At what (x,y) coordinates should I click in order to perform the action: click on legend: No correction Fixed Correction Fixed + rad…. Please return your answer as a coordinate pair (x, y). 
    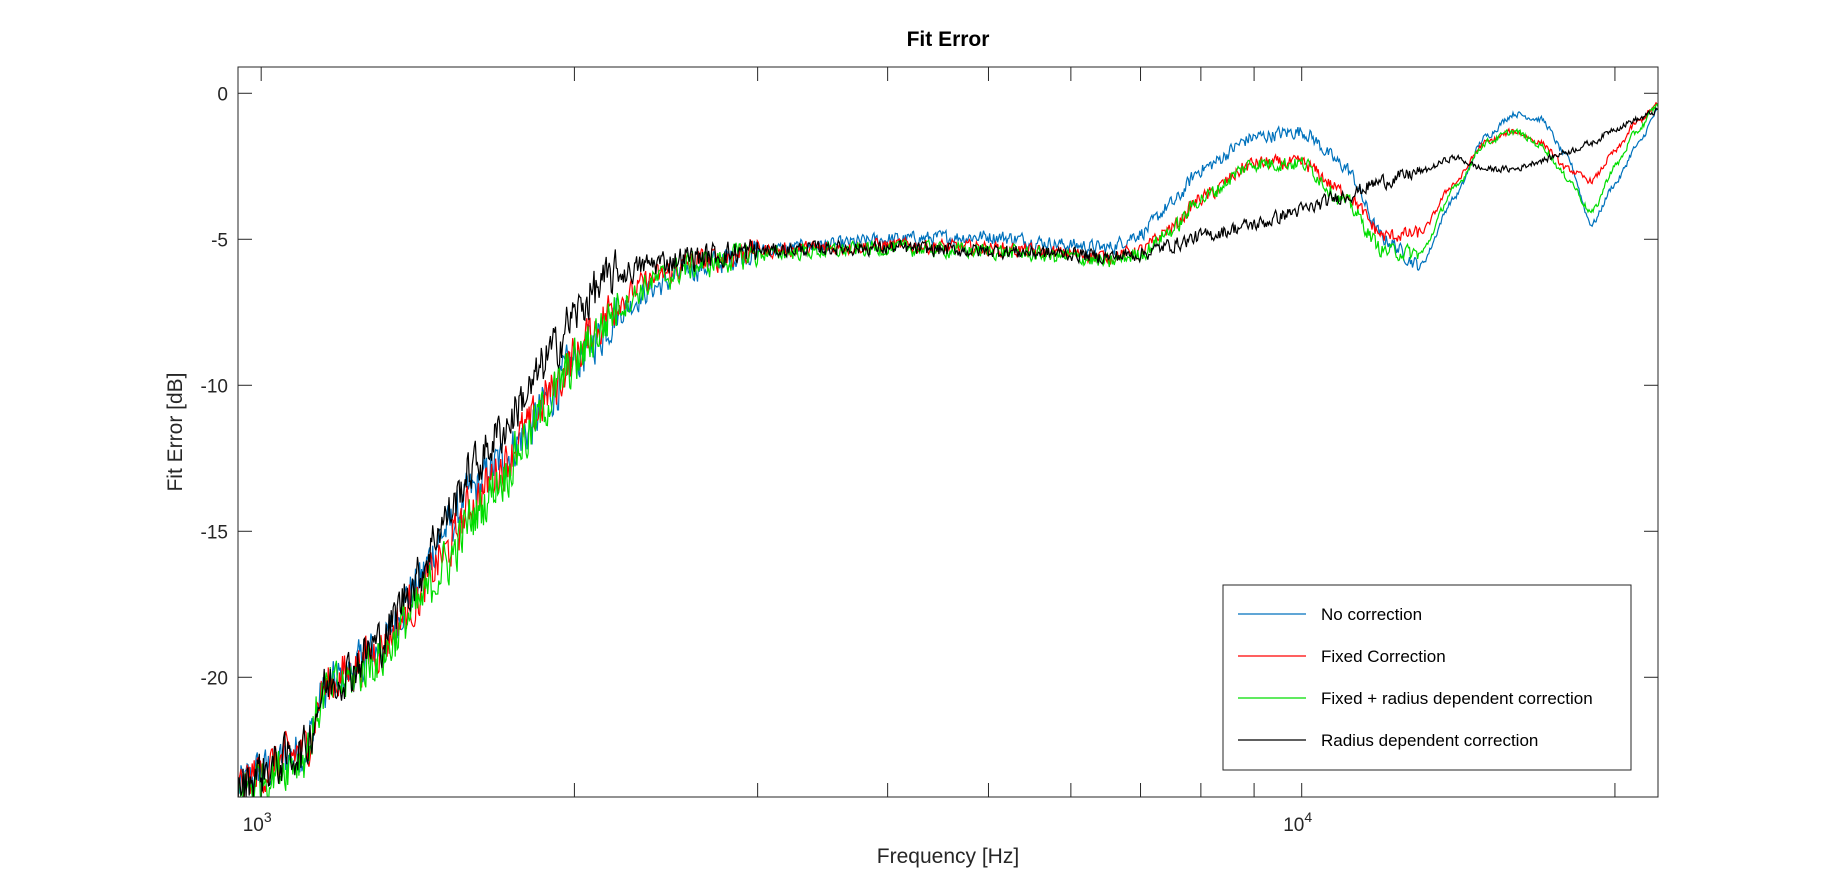
    Looking at the image, I should click on (1427, 677).